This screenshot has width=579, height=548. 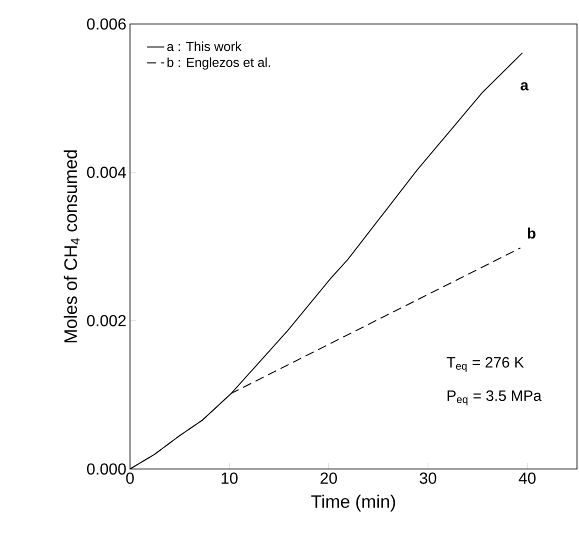 I want to click on x-tick-label: 0, so click(x=130, y=478).